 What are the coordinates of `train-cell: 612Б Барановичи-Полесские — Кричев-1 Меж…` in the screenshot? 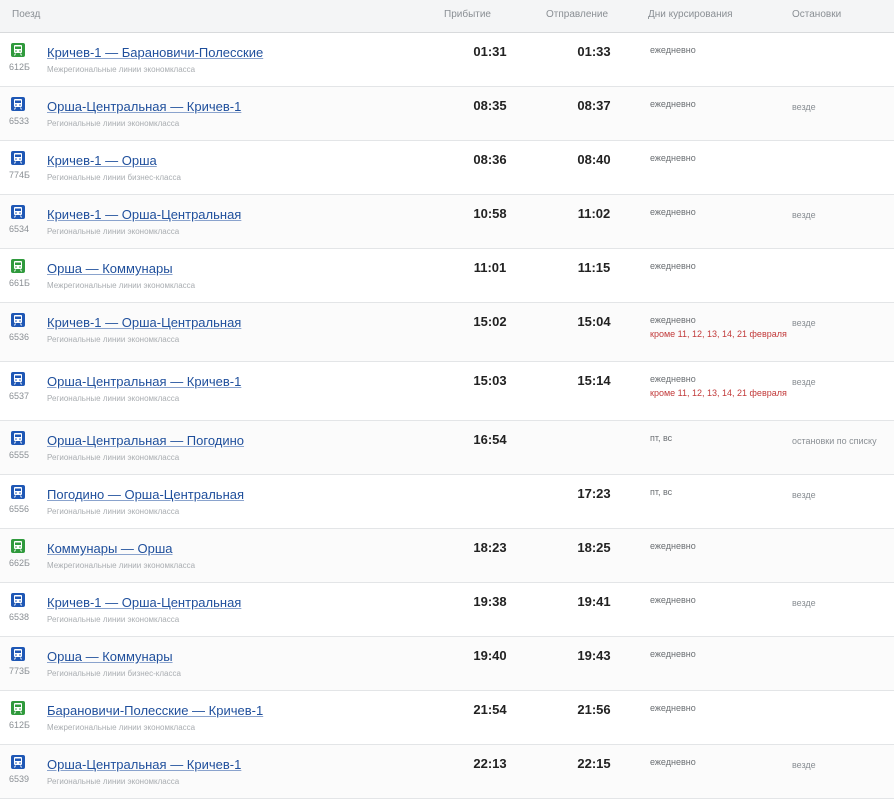 It's located at (219, 717).